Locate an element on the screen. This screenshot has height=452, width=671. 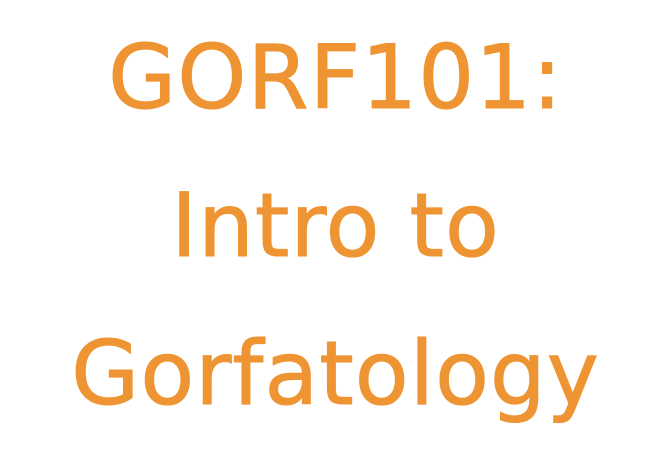
title-line-intro: Intro to is located at coordinates (335, 226).